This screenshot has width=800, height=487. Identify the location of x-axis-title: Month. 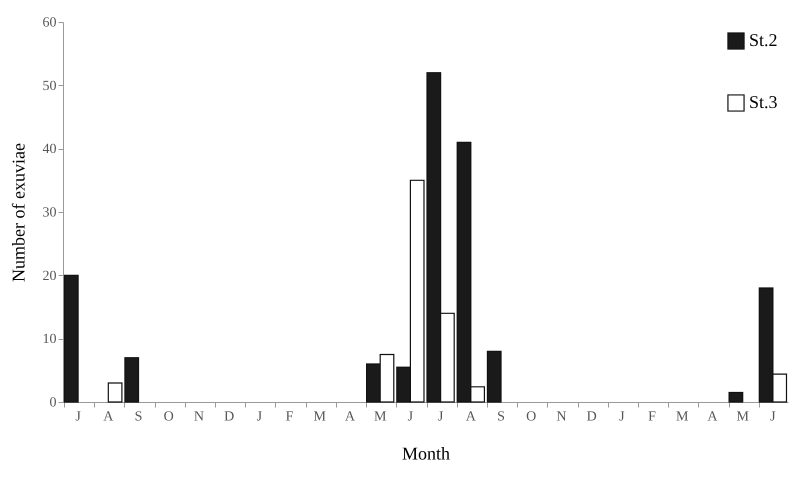
(426, 454).